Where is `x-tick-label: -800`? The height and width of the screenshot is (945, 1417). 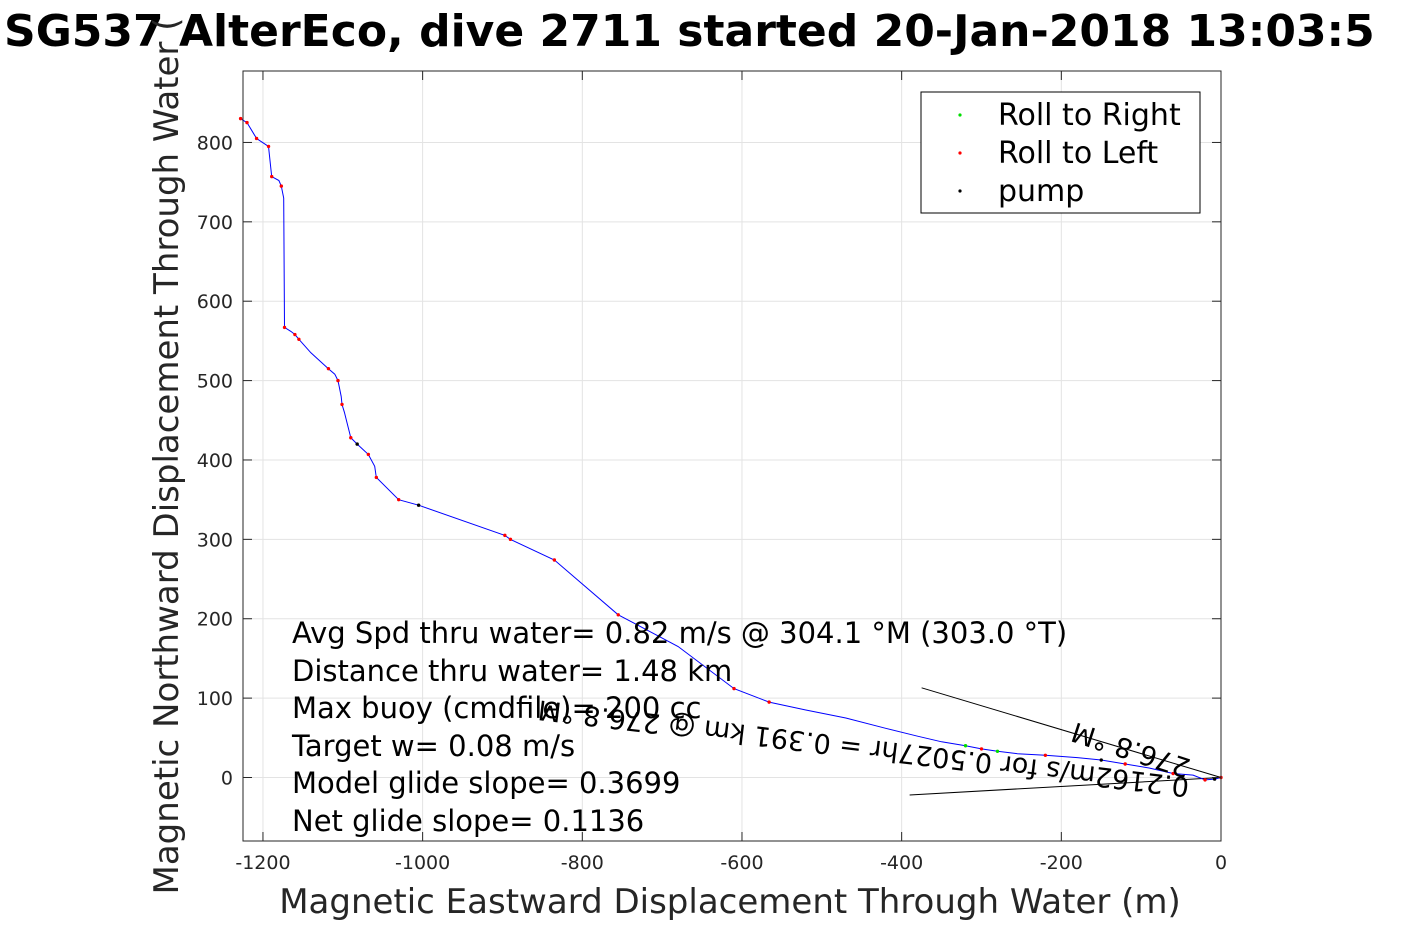
x-tick-label: -800 is located at coordinates (582, 863).